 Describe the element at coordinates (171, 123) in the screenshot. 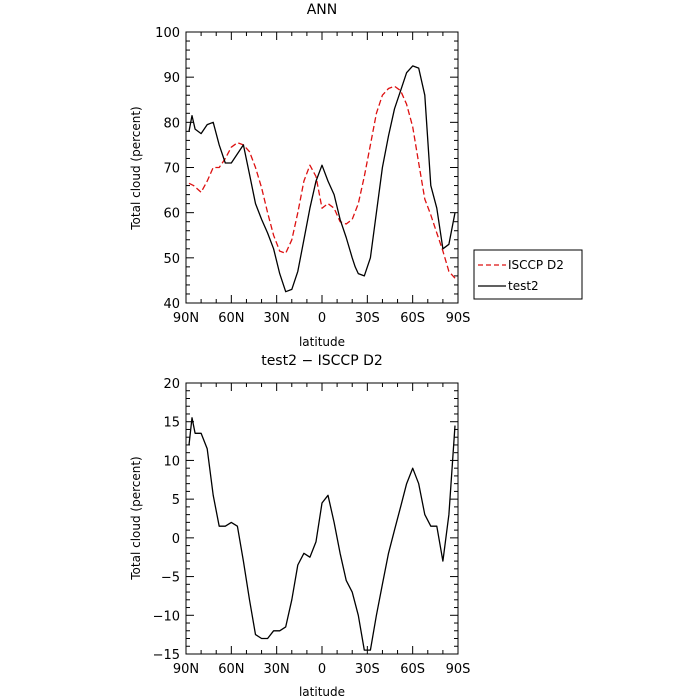

I see `top-chart-y-tick-label: 80` at that location.